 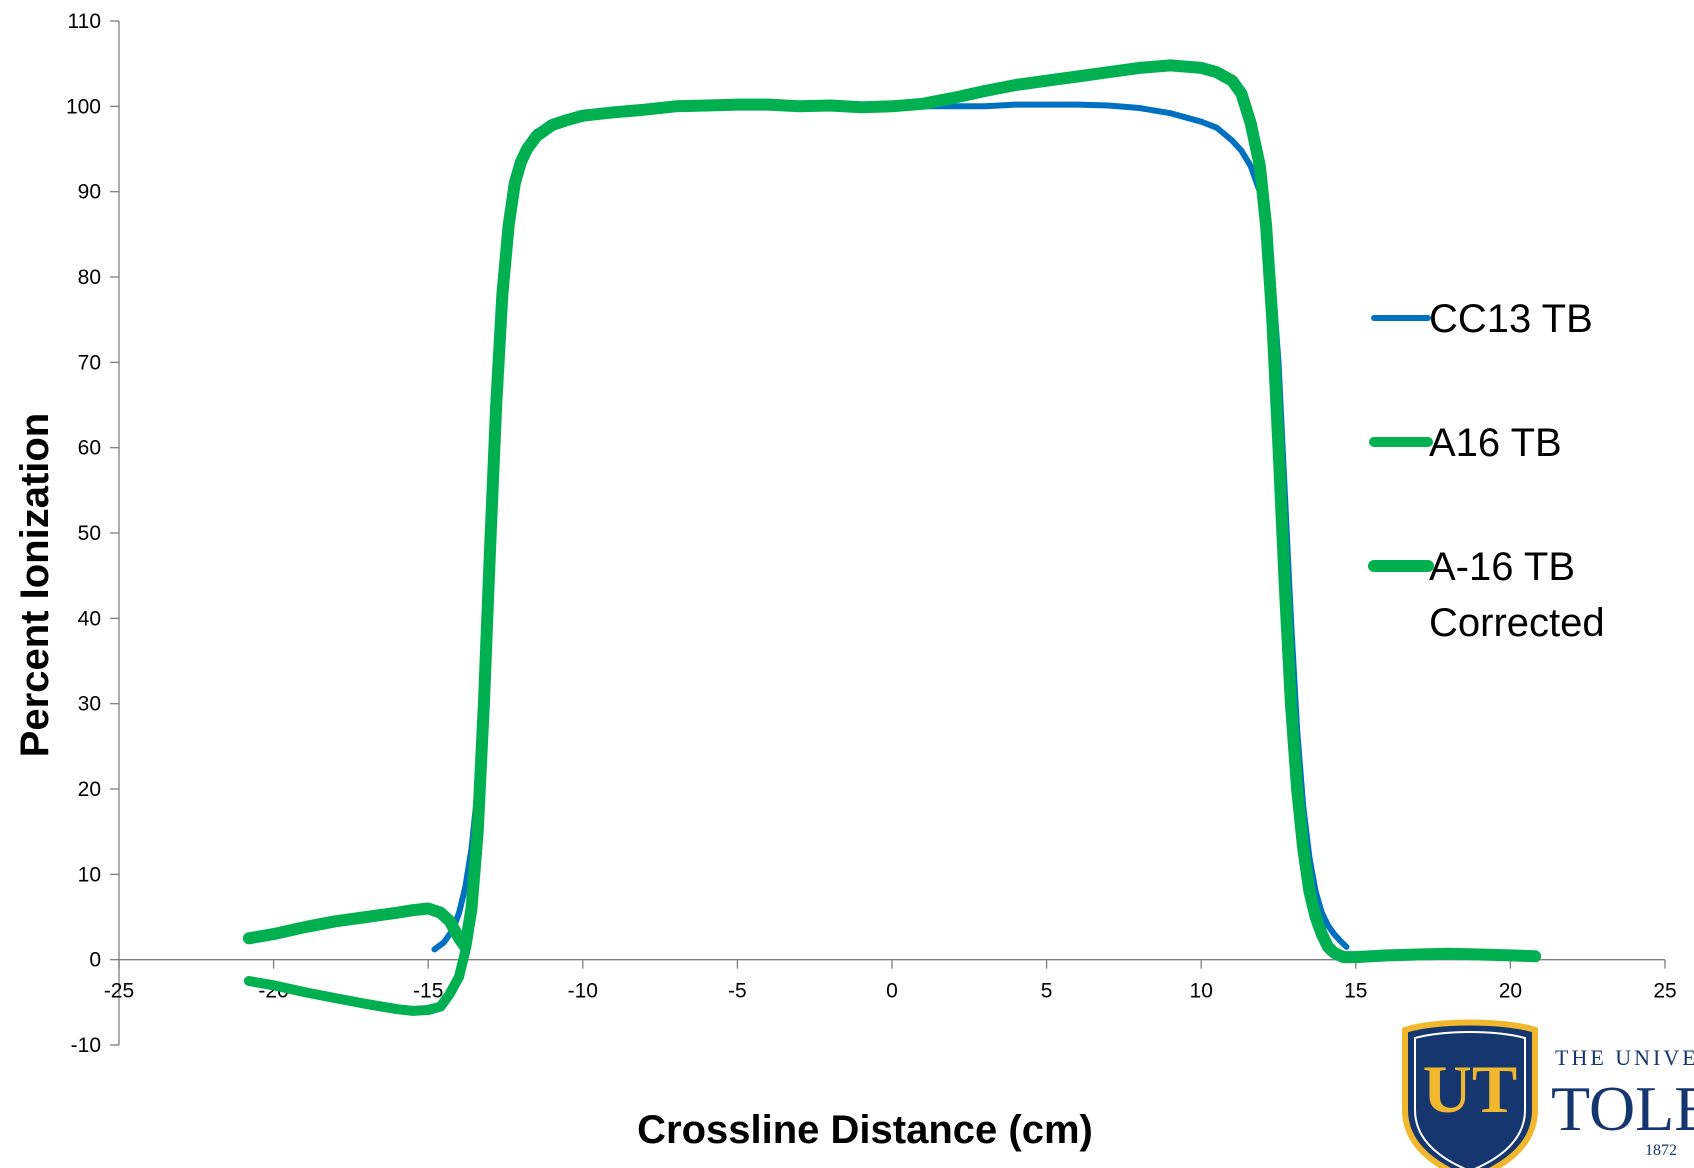 I want to click on logo-line-1: THE UNIVE, so click(x=1624, y=1057).